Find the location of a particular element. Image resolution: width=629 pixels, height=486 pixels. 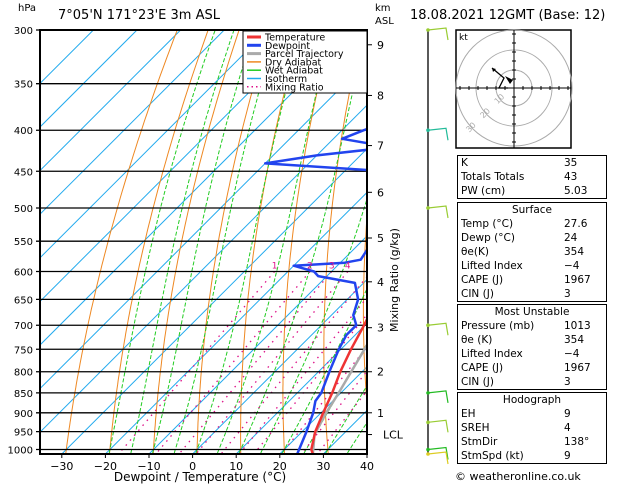

row-label: CAPE (J) is located at coordinates (482, 280).